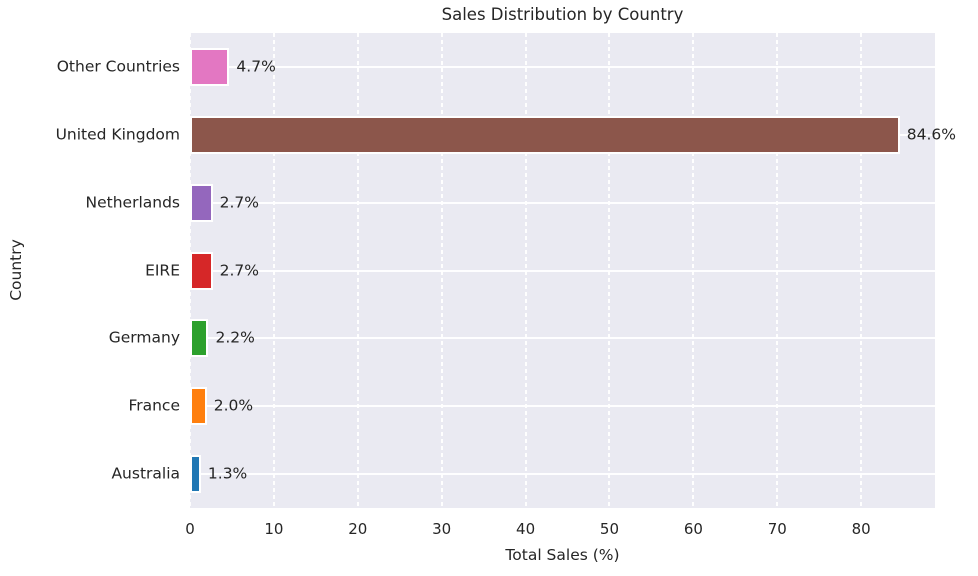  What do you see at coordinates (144, 337) in the screenshot?
I see `y-tick-label-germany: Germany` at bounding box center [144, 337].